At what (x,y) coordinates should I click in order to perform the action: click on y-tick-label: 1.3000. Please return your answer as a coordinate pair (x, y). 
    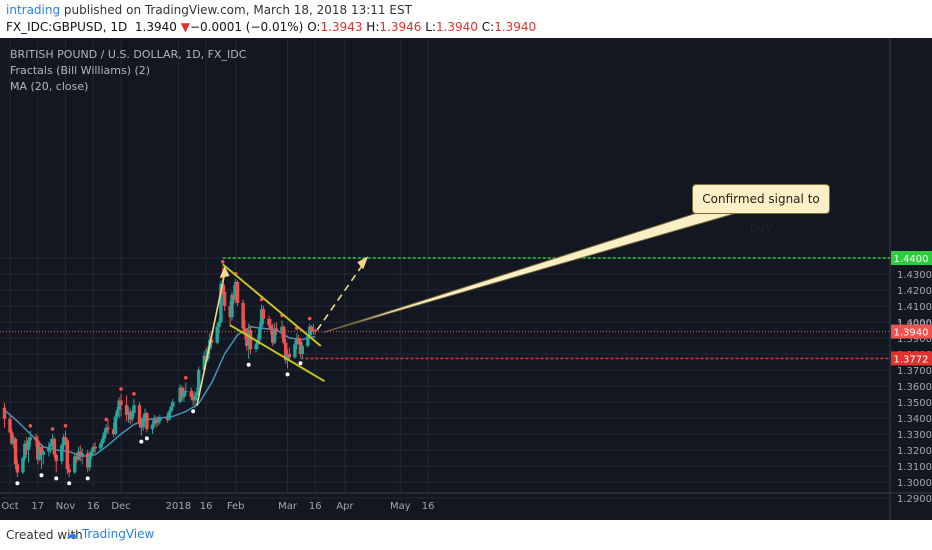
    Looking at the image, I should click on (914, 483).